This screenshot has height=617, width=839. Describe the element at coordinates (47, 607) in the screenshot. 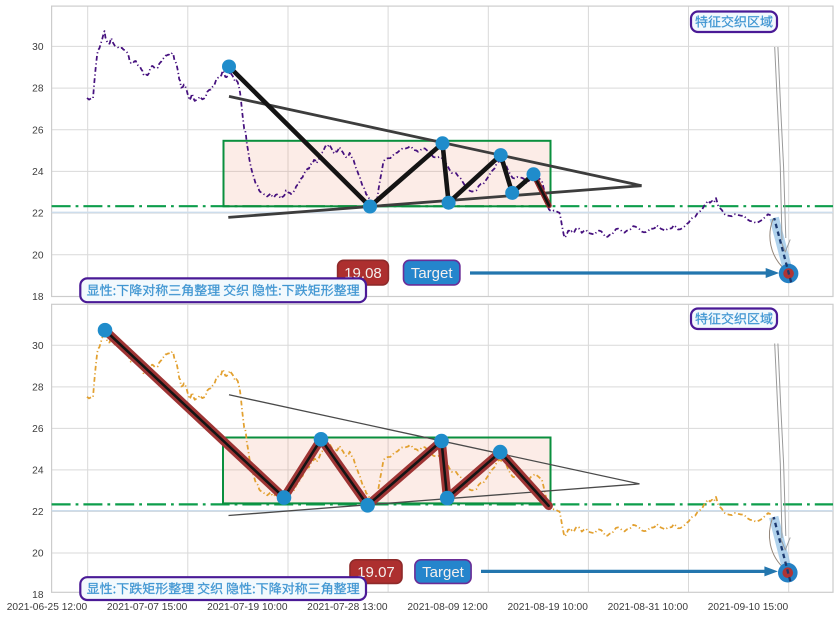

I see `svg-text: 2021-06-25 12:00` at that location.